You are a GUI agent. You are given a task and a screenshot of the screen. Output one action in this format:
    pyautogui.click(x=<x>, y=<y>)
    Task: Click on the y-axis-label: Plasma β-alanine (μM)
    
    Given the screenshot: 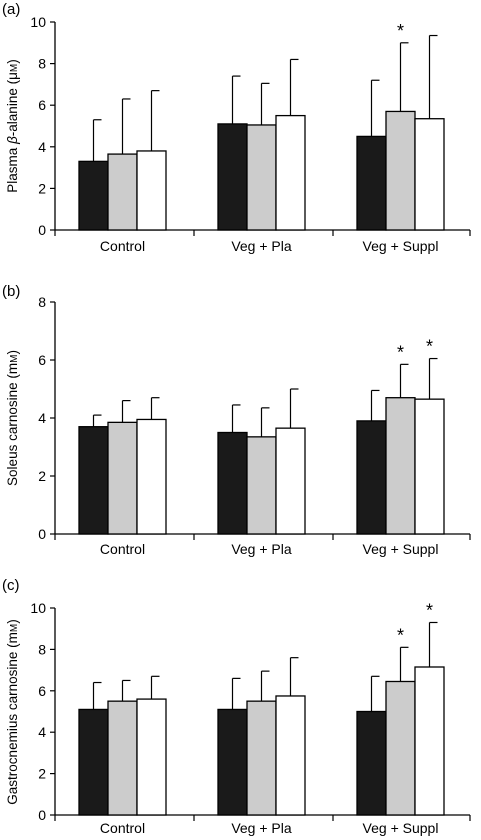 What is the action you would take?
    pyautogui.click(x=12, y=125)
    